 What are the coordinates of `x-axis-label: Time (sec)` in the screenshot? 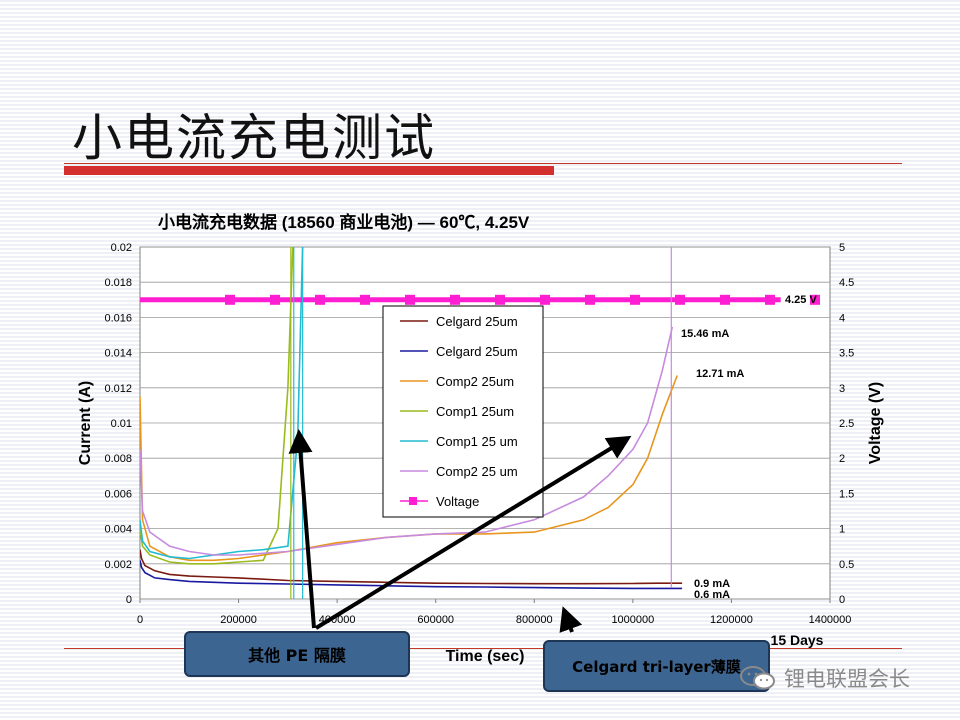 It's located at (485, 656).